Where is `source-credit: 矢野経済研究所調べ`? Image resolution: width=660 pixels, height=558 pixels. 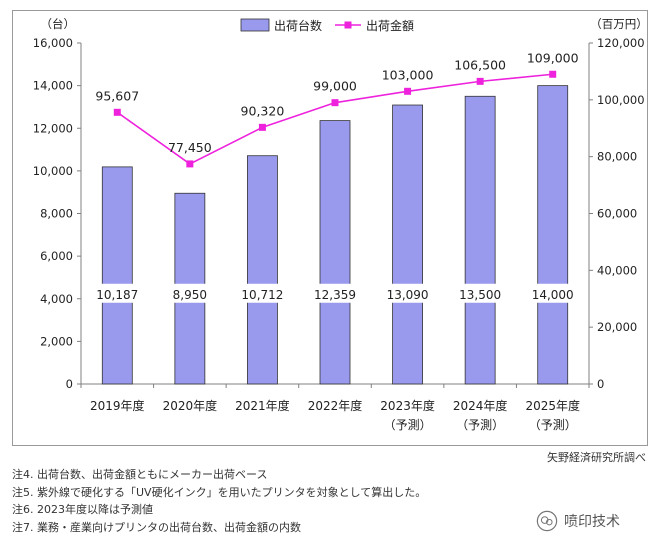 source-credit: 矢野経済研究所調べ is located at coordinates (596, 457).